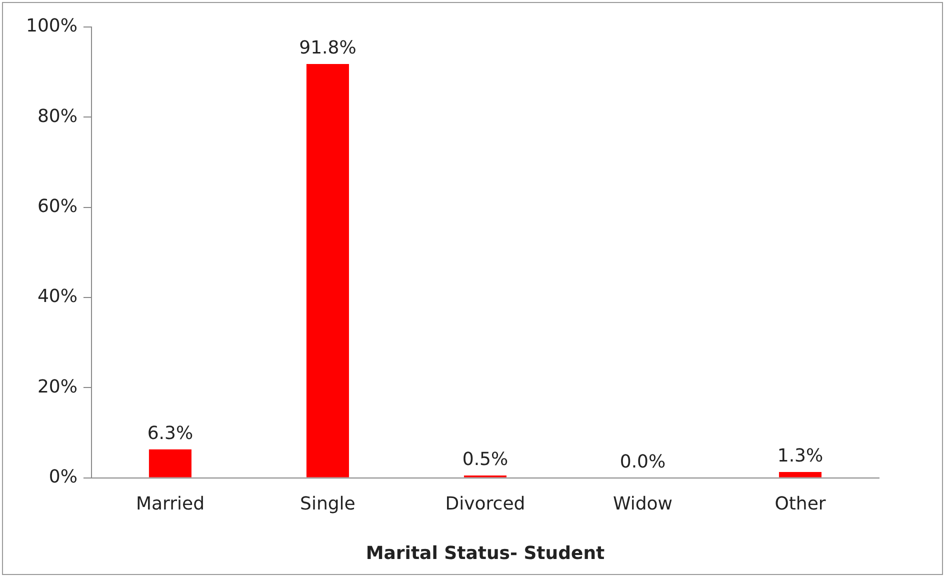 This screenshot has height=579, width=947. Describe the element at coordinates (800, 456) in the screenshot. I see `data-label: 1.3%` at that location.